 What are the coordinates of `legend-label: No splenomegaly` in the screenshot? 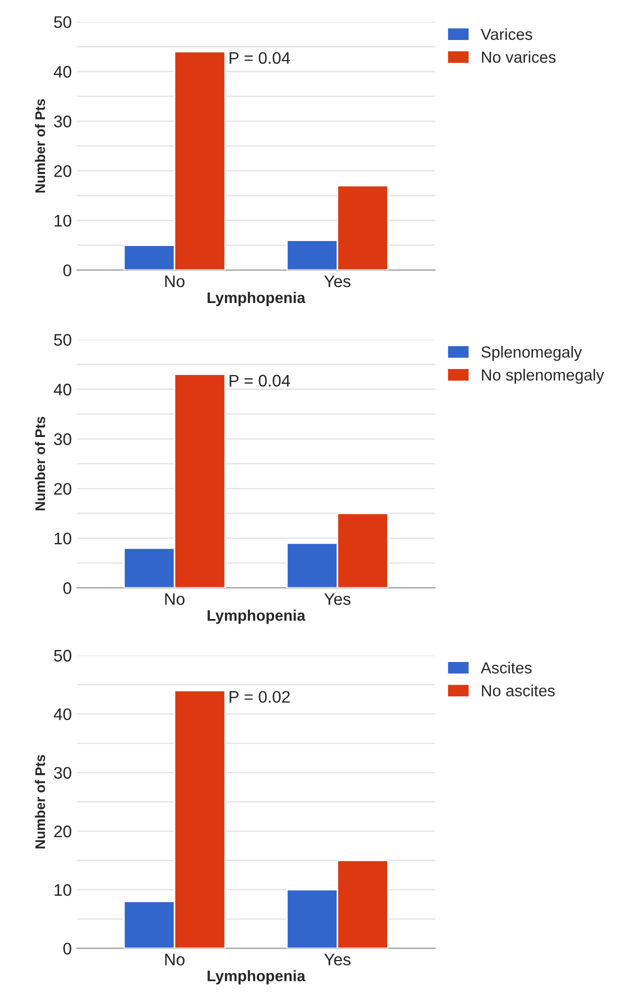 It's located at (543, 376).